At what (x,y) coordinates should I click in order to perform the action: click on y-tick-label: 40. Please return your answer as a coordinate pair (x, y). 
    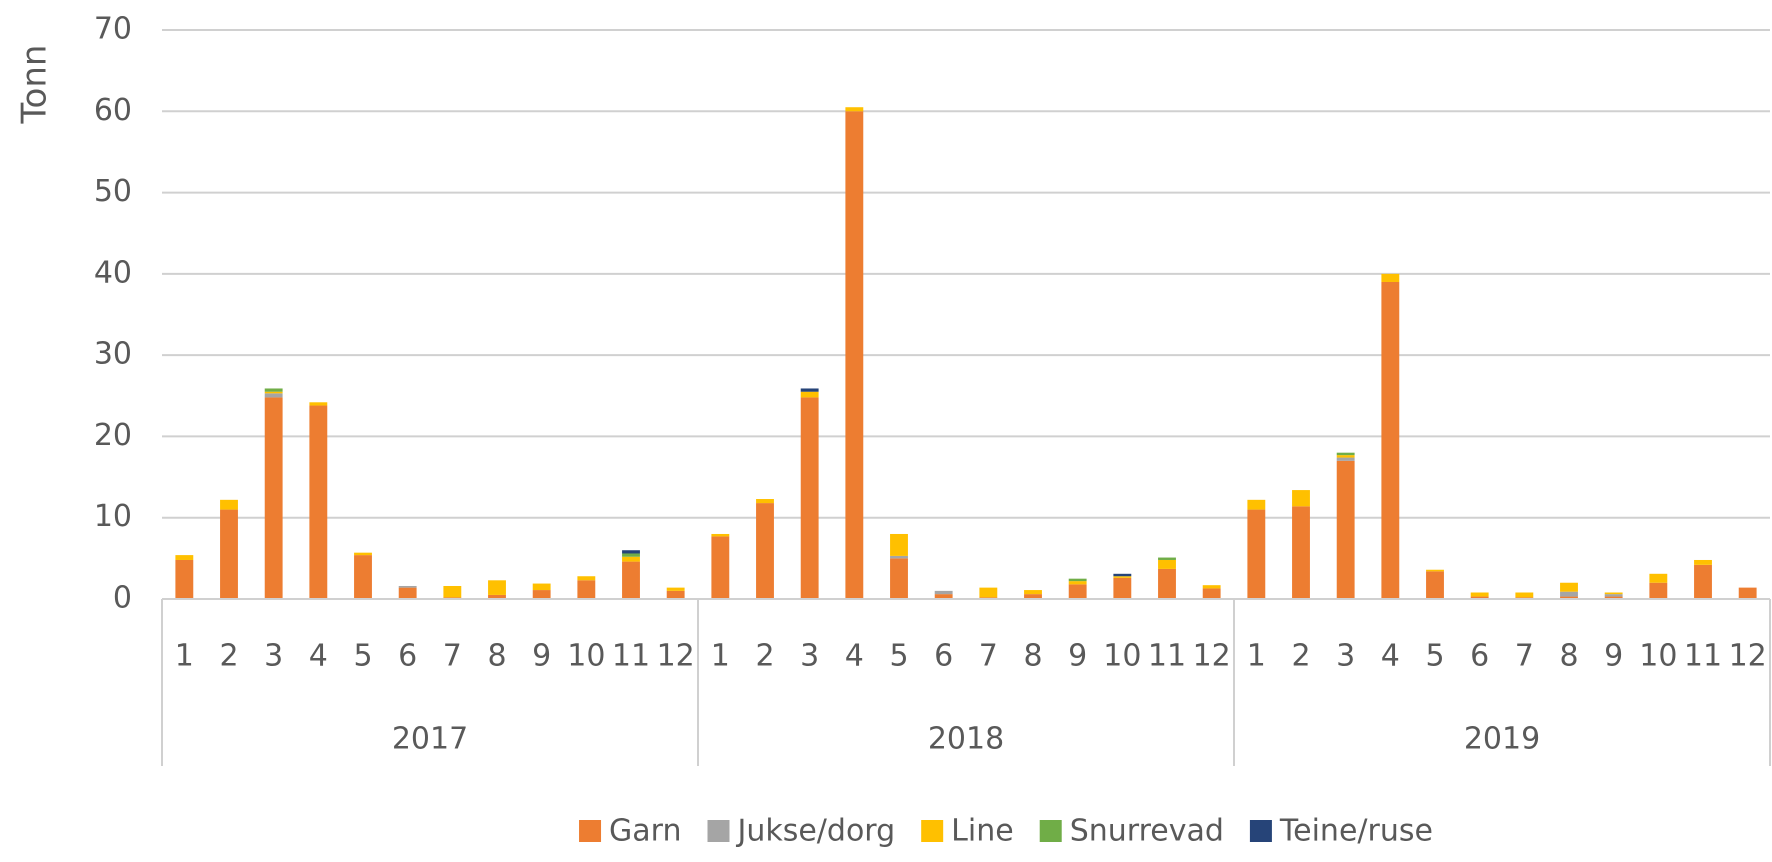
    Looking at the image, I should click on (113, 272).